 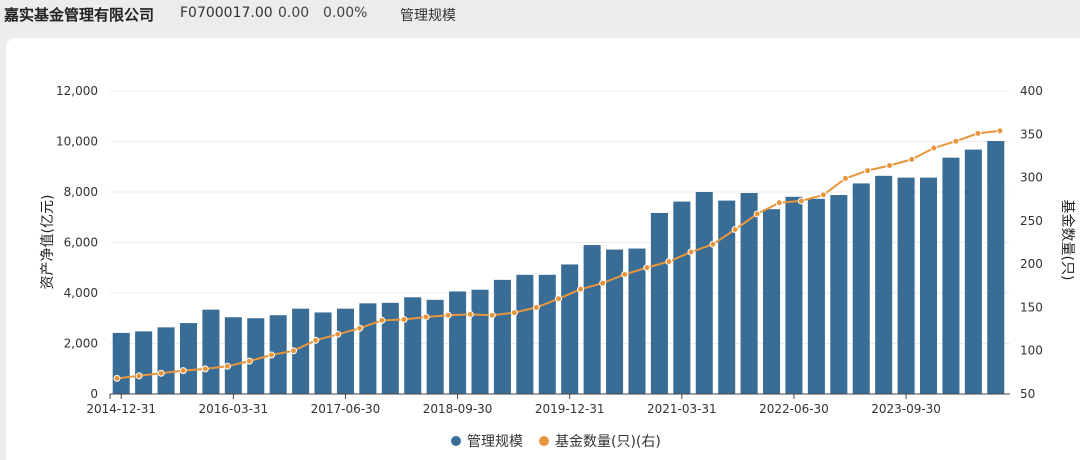 What do you see at coordinates (81, 293) in the screenshot?
I see `y-left-tick-label: 4,000` at bounding box center [81, 293].